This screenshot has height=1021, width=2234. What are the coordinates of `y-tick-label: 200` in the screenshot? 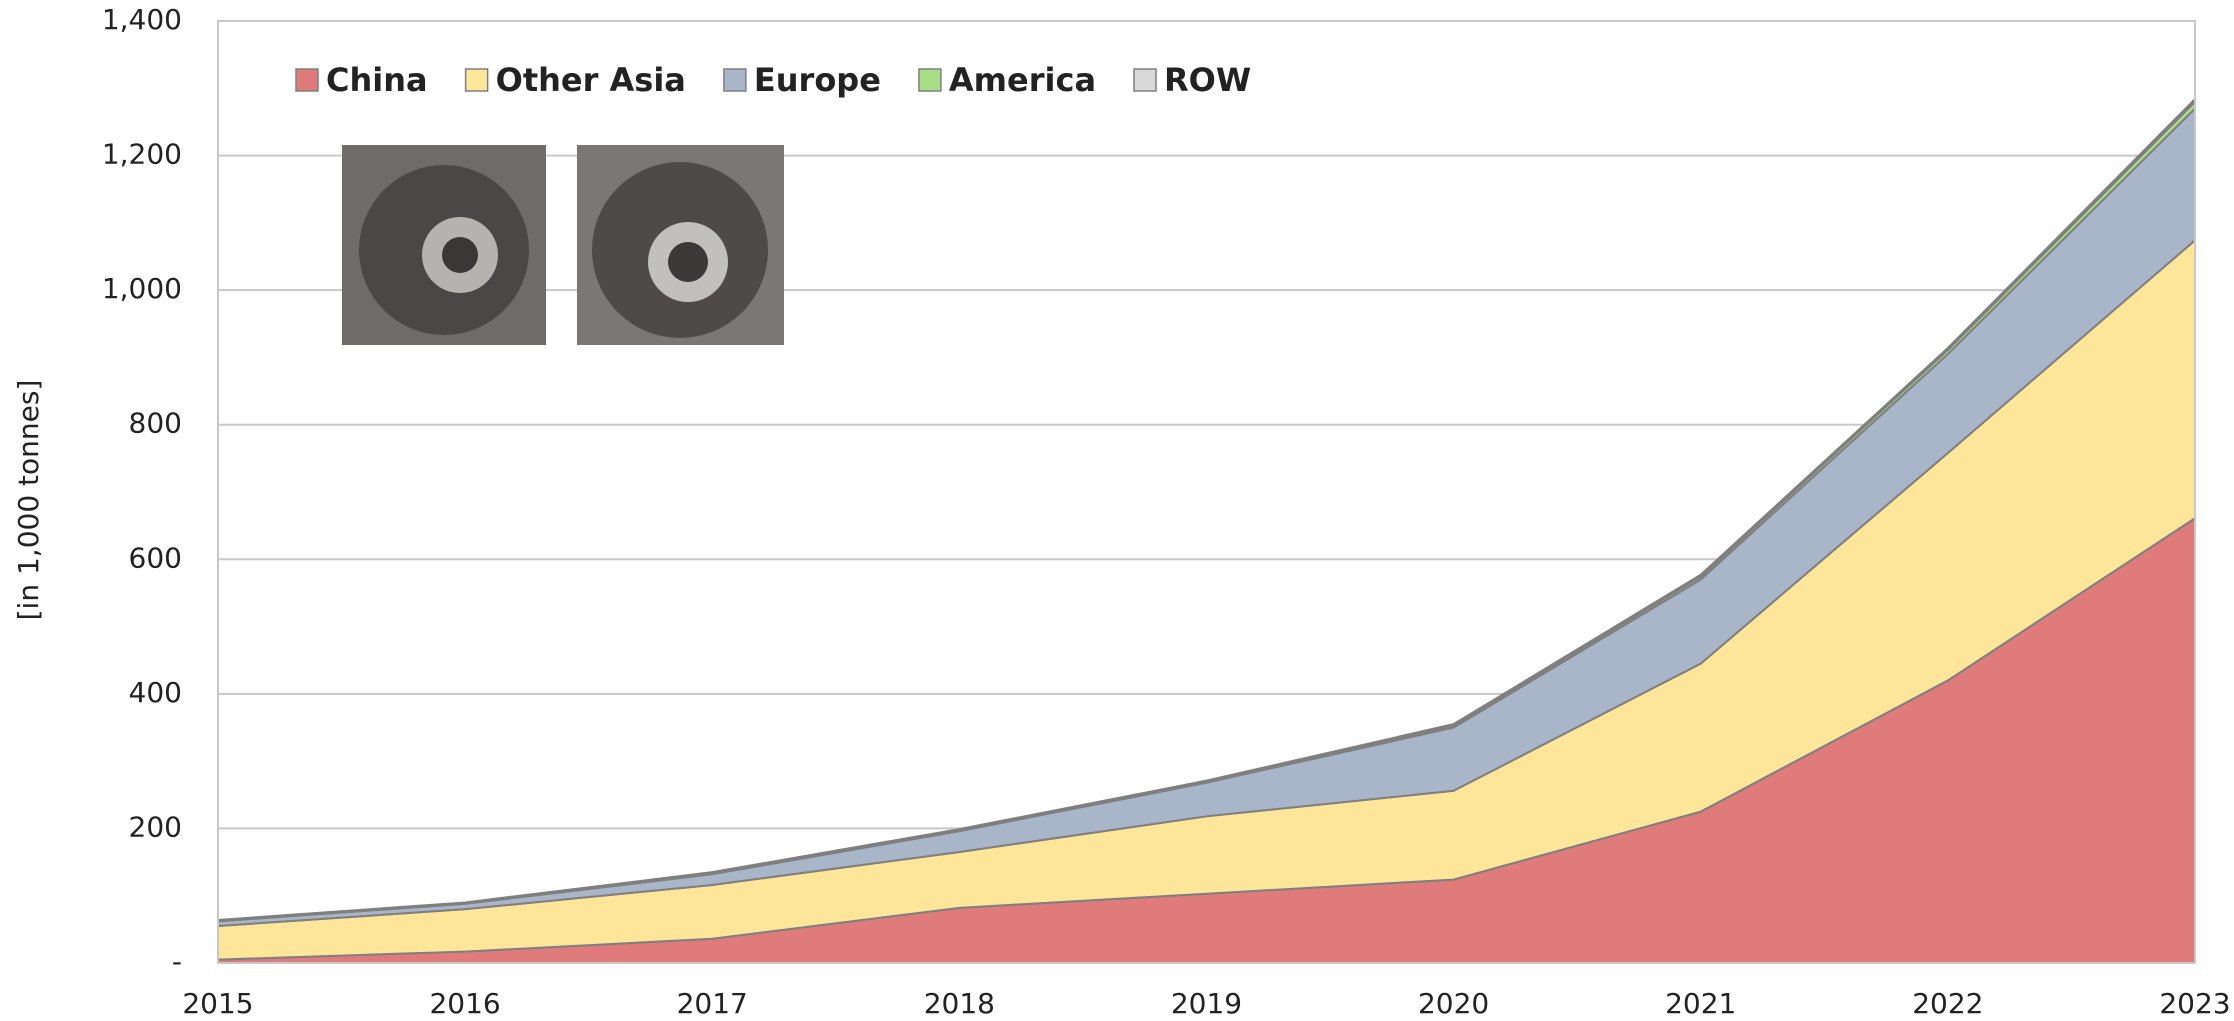 It's located at (155, 826).